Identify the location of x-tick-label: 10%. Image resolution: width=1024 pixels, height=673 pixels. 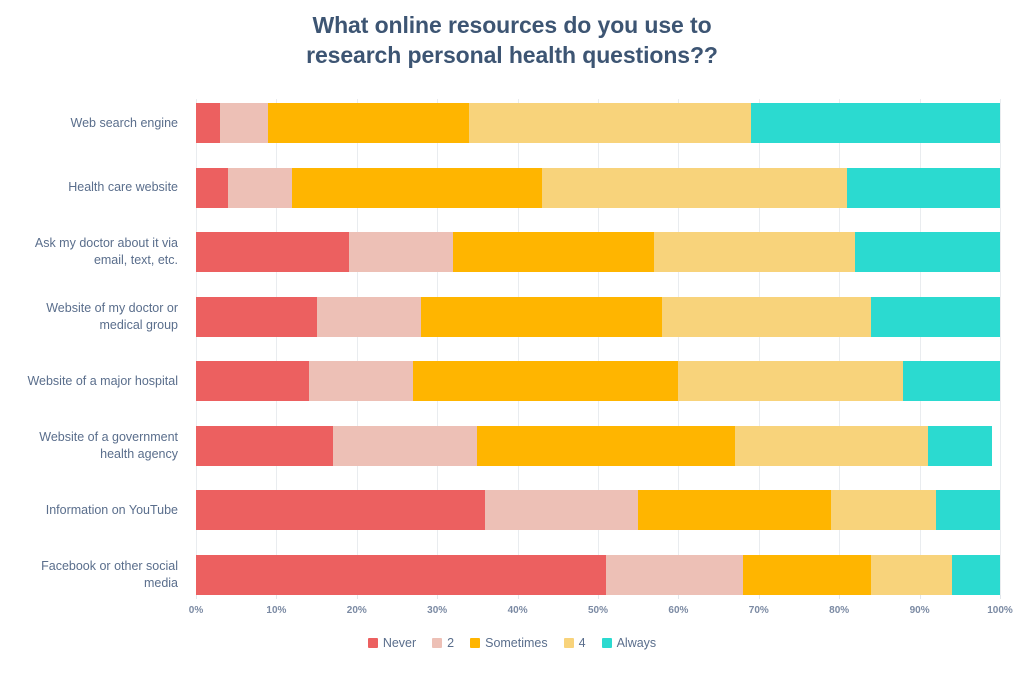
(276, 610).